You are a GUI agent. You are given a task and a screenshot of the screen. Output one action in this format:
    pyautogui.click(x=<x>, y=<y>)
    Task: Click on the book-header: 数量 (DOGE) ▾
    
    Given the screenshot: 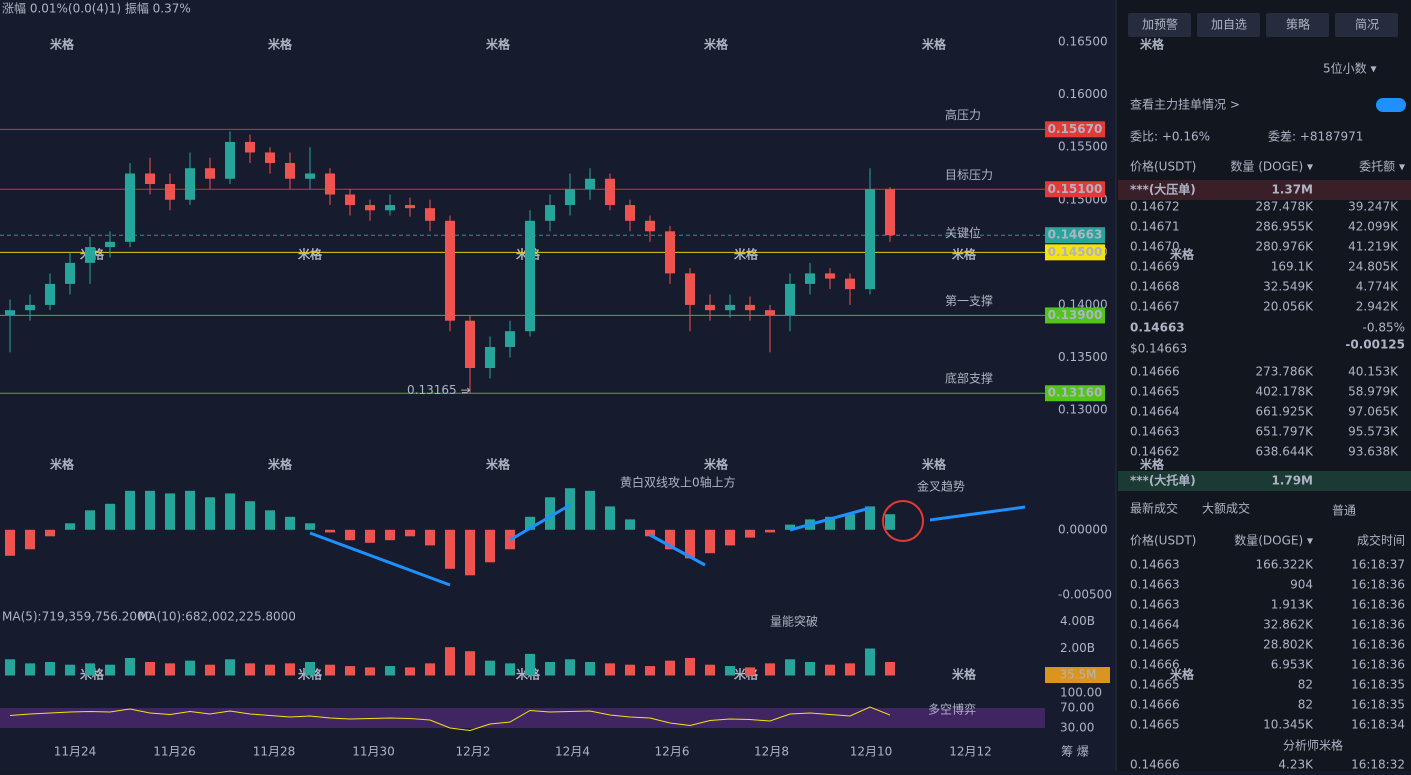 What is the action you would take?
    pyautogui.click(x=1271, y=166)
    